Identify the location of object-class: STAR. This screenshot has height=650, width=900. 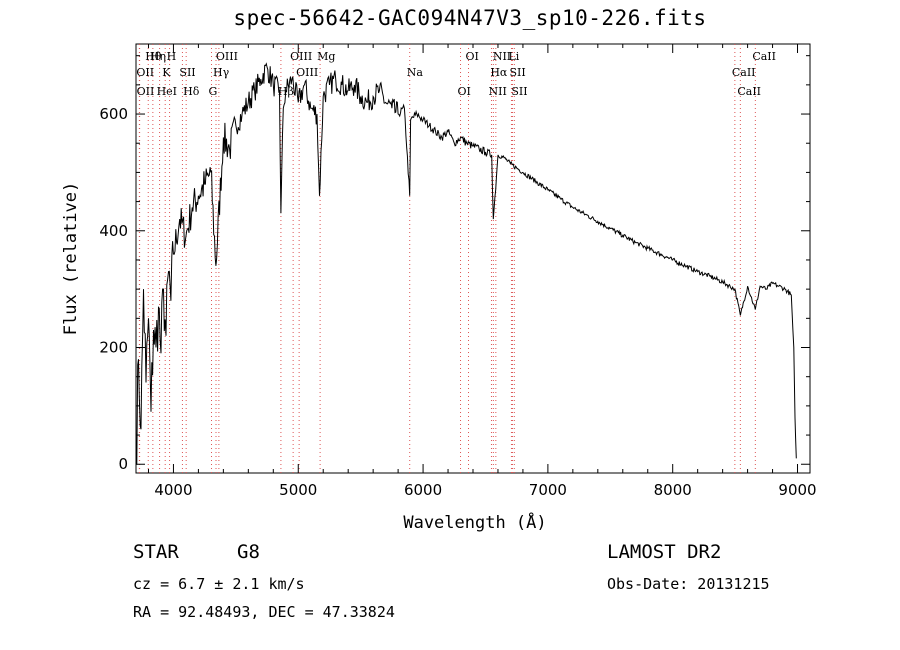
(156, 552).